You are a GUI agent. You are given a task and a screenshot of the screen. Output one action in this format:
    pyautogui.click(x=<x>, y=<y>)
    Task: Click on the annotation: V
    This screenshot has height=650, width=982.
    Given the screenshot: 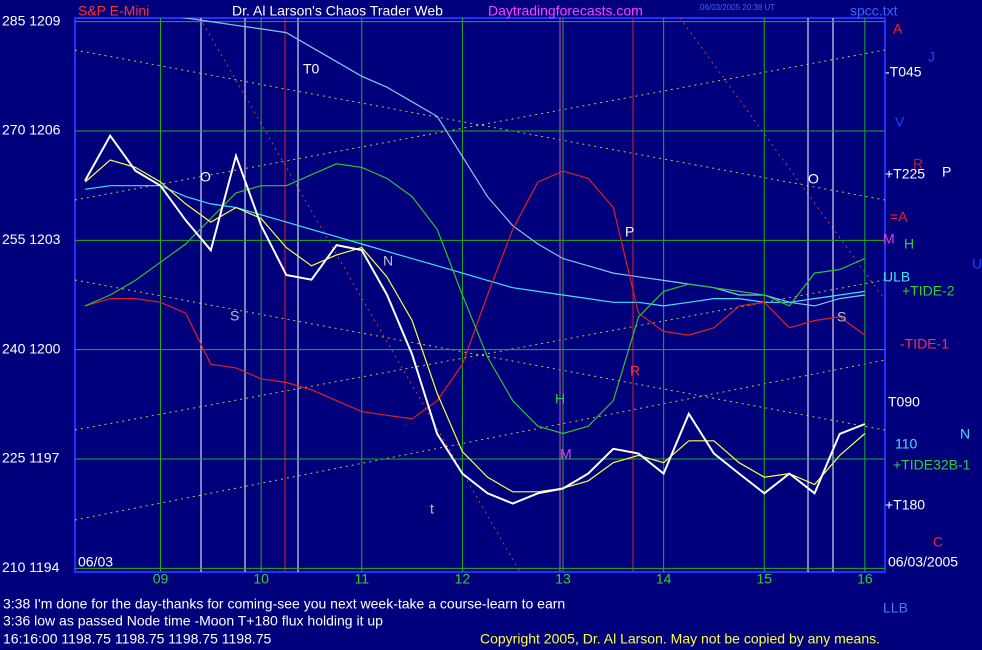 What is the action you would take?
    pyautogui.click(x=900, y=122)
    